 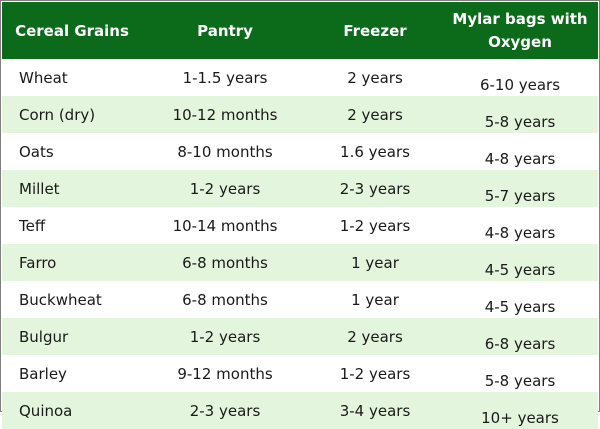 What do you see at coordinates (225, 77) in the screenshot?
I see `cell-pantry: 1-1.5 years` at bounding box center [225, 77].